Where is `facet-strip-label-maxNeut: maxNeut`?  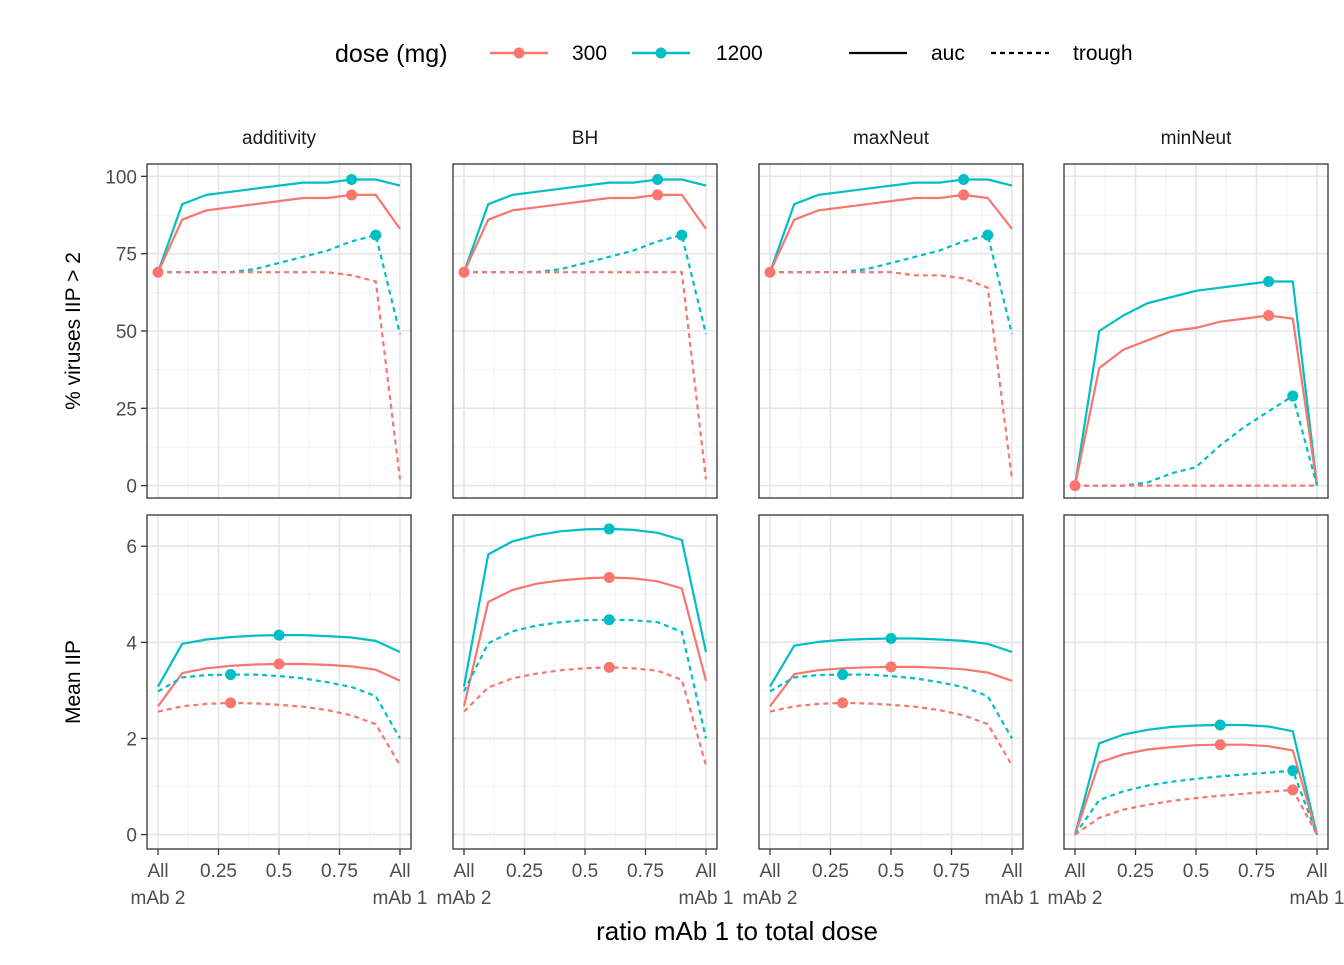 facet-strip-label-maxNeut: maxNeut is located at coordinates (891, 138).